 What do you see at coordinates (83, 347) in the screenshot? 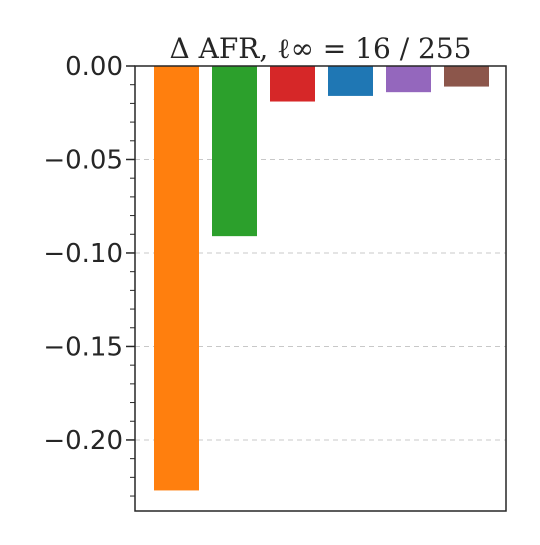
I see `y-tick-label: −0.15` at bounding box center [83, 347].